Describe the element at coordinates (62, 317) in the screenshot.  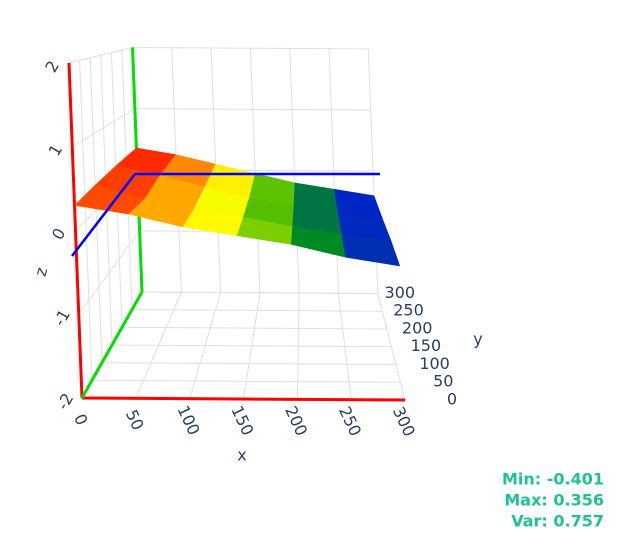
I see `z-tick-label: -1` at that location.